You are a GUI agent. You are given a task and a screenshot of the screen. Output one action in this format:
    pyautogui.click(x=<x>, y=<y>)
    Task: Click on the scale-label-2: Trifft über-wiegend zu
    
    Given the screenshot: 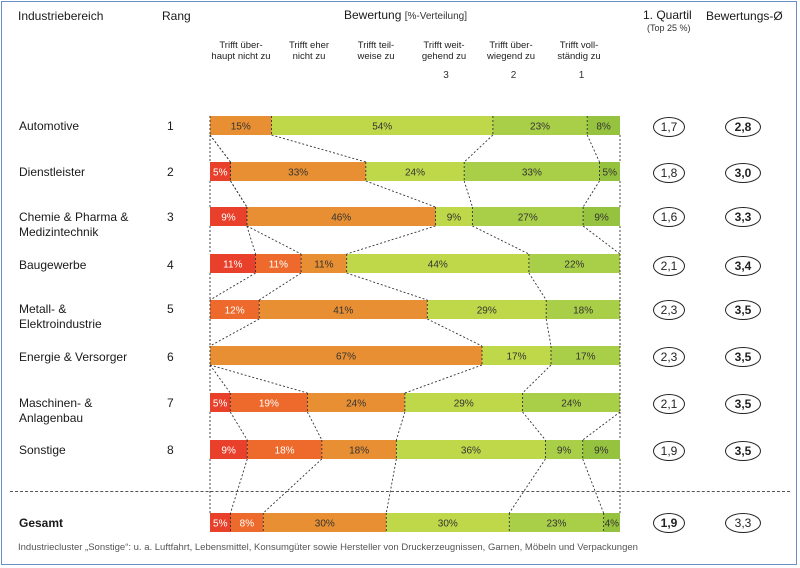 What is the action you would take?
    pyautogui.click(x=511, y=51)
    